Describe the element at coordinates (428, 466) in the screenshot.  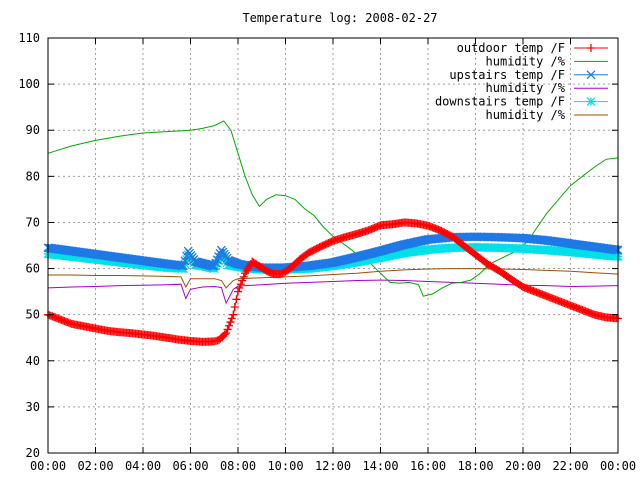
I see `x-tick-label: 16:00` at that location.